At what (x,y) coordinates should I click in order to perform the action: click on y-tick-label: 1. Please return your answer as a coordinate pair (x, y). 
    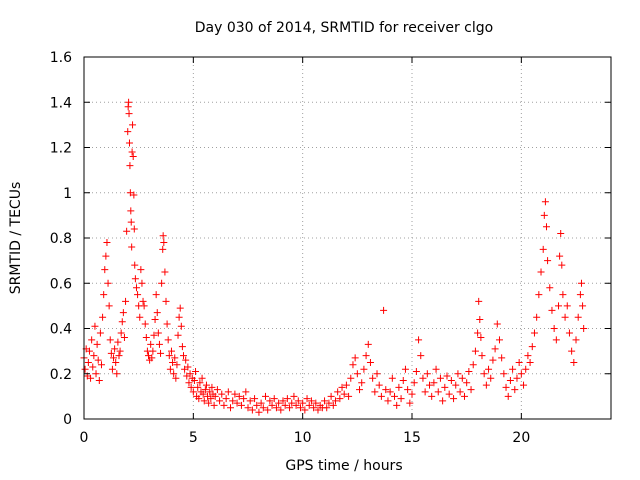
    Looking at the image, I should click on (67, 194).